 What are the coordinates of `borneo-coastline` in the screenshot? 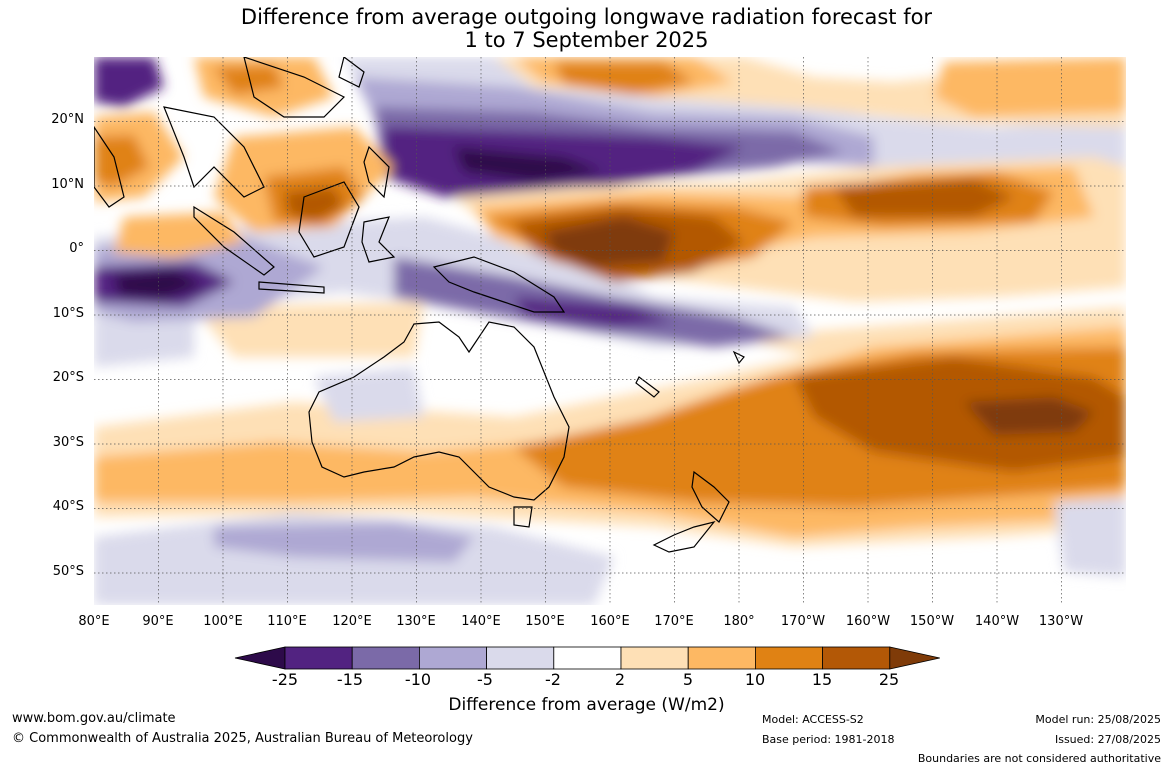 It's located at (329, 219).